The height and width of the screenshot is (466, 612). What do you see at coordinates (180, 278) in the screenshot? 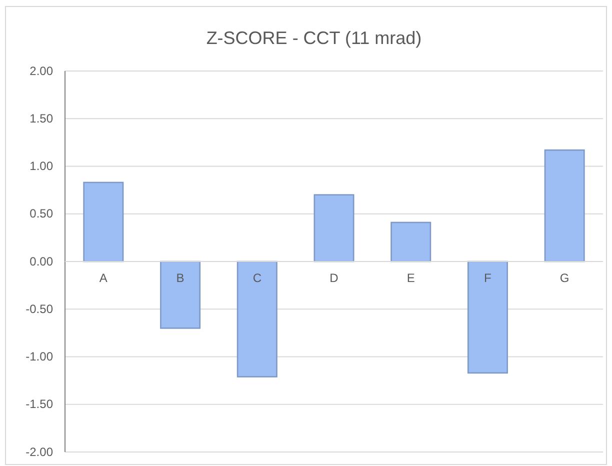
I see `x-tick-label: B` at bounding box center [180, 278].